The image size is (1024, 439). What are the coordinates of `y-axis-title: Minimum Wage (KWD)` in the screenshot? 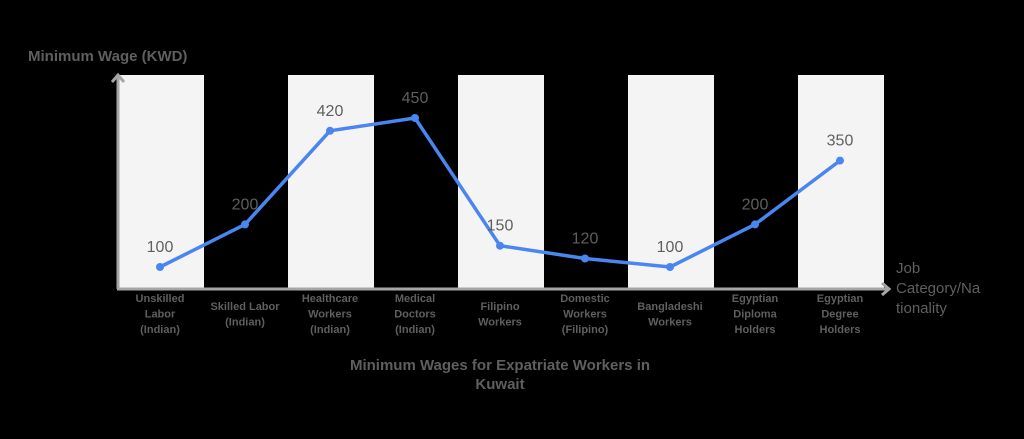 It's located at (107, 56).